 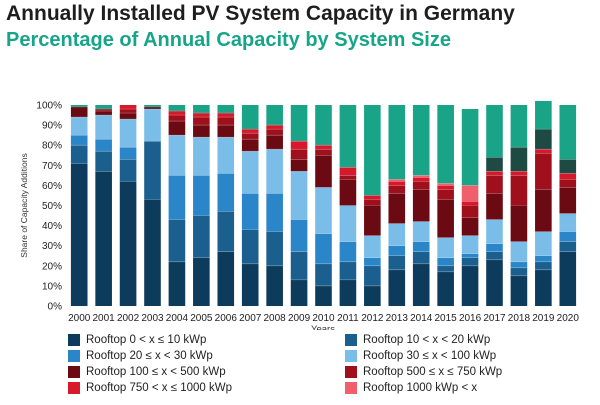 I want to click on x-tick-label: 2019, so click(x=543, y=318).